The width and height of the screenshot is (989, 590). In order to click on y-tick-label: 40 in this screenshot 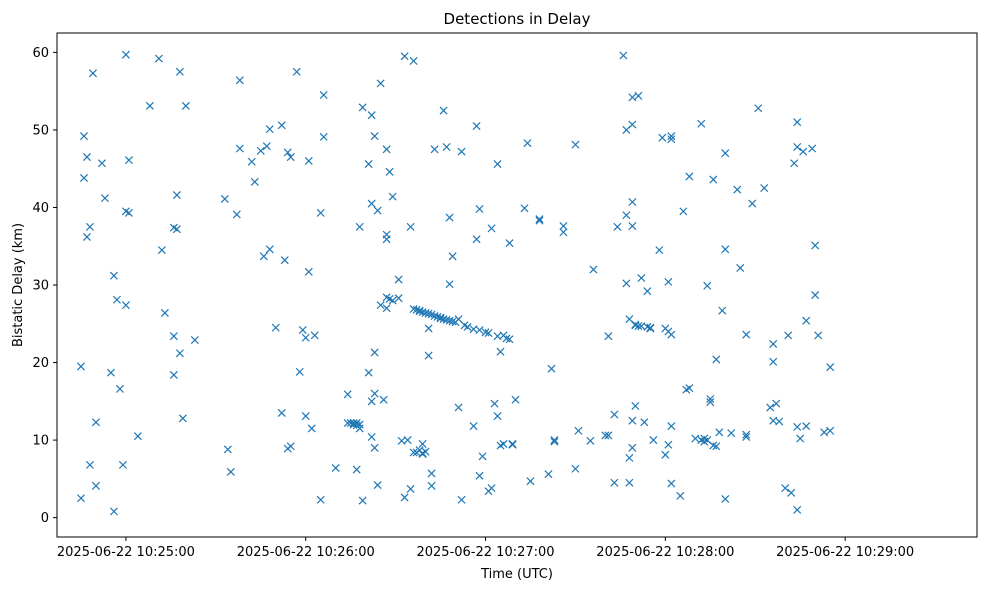, I will do `click(40, 208)`.